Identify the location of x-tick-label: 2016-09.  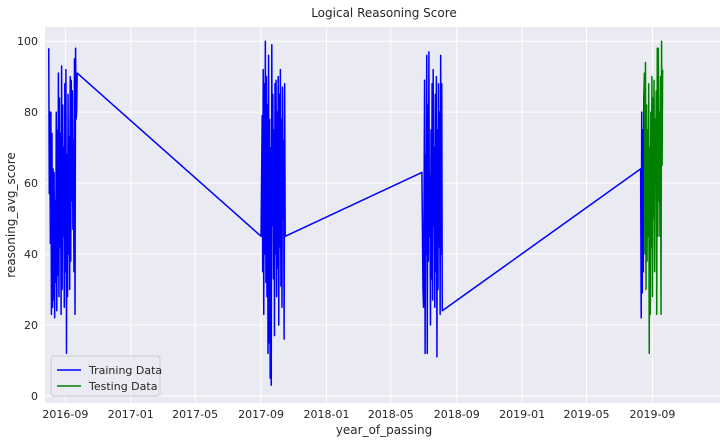
(65, 414).